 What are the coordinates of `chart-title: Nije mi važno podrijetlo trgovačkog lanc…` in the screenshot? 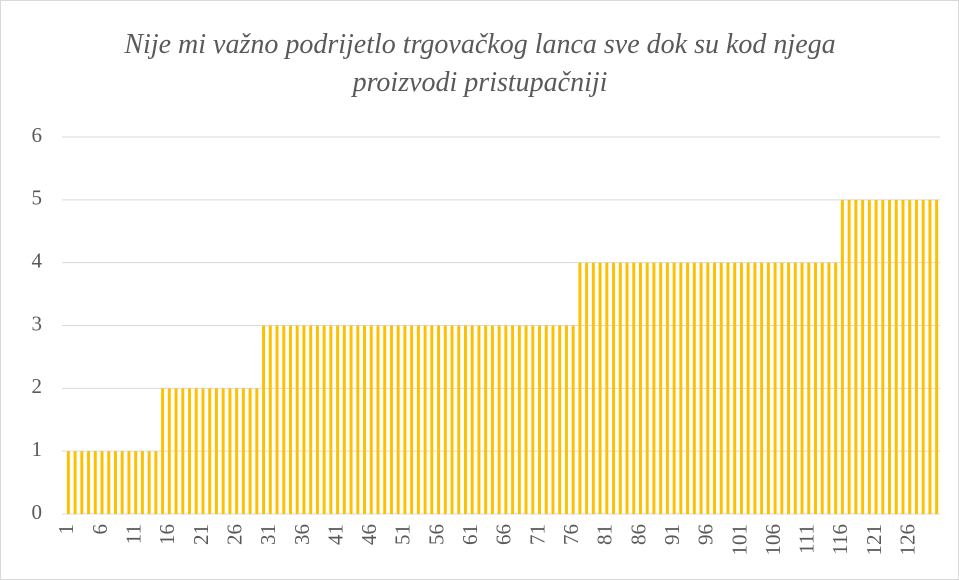 It's located at (480, 63).